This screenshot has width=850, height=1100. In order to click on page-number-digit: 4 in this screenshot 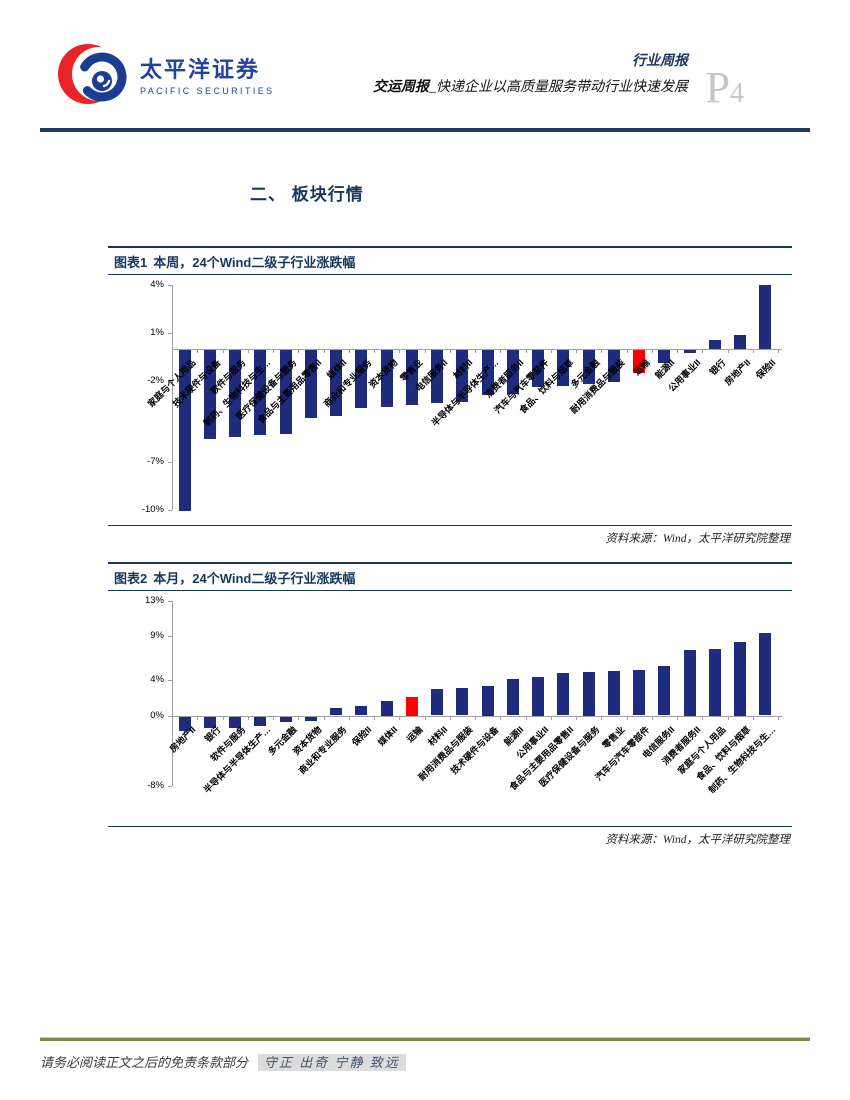, I will do `click(737, 93)`.